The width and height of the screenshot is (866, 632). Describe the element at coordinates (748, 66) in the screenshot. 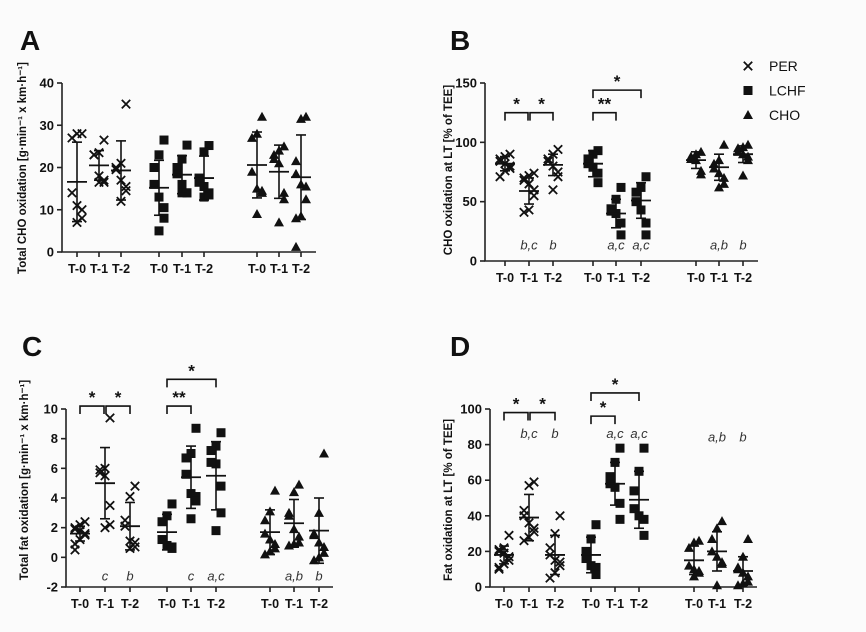

I see `legend-marker-per` at that location.